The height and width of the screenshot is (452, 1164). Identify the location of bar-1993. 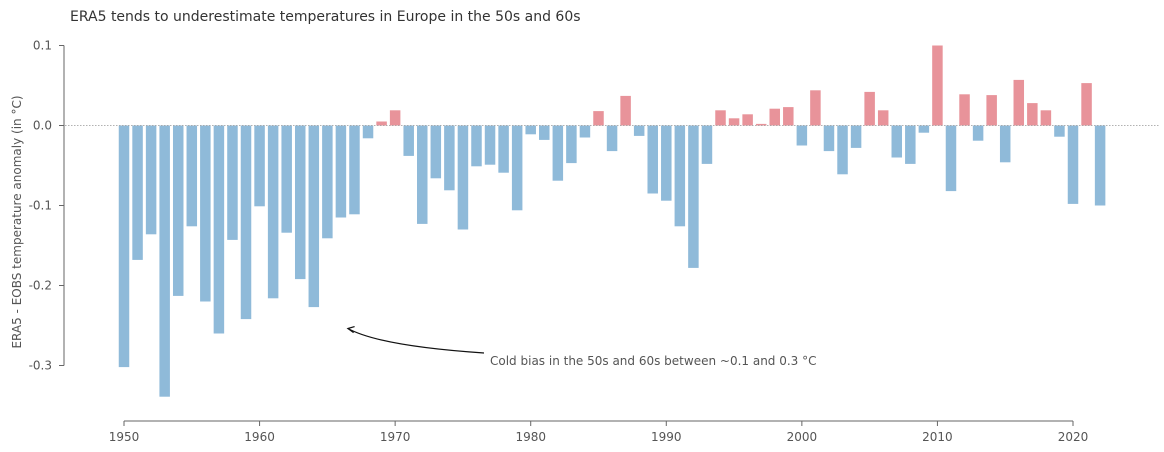
(707, 144).